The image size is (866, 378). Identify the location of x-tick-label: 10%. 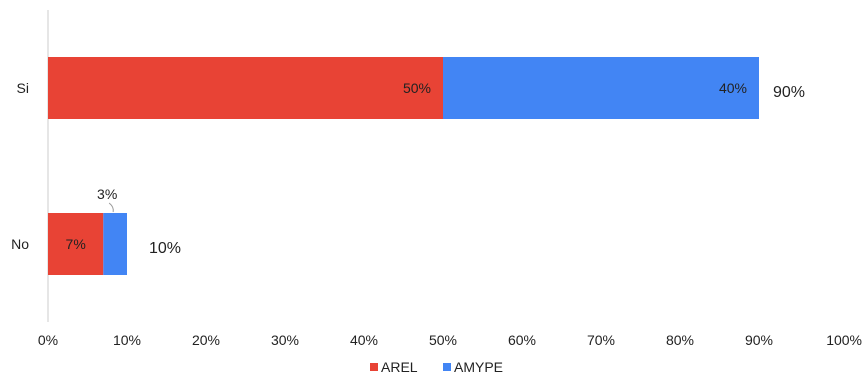
(127, 340).